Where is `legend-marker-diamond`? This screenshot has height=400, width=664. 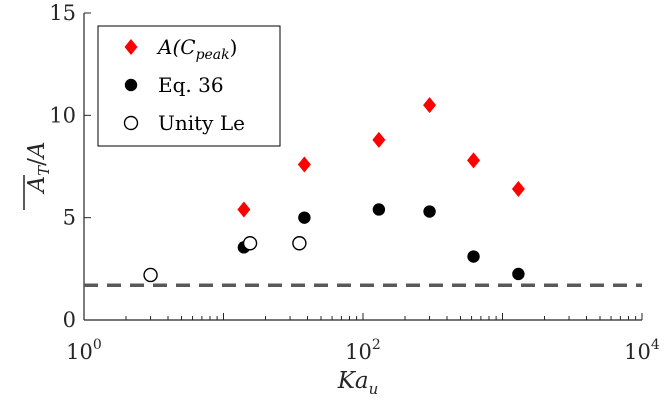 legend-marker-diamond is located at coordinates (131, 47).